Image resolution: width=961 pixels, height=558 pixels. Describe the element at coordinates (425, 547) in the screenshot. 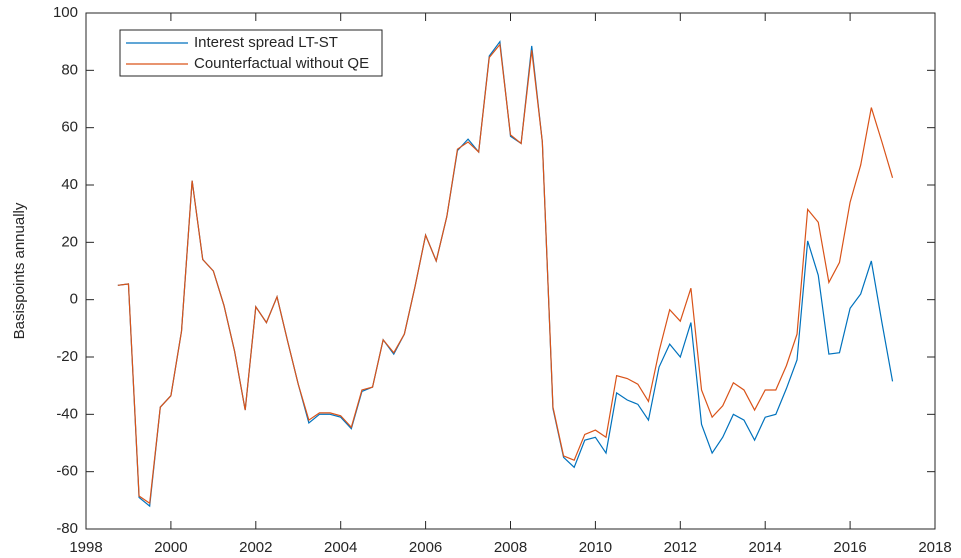

I see `x-tick-label: 2006` at that location.